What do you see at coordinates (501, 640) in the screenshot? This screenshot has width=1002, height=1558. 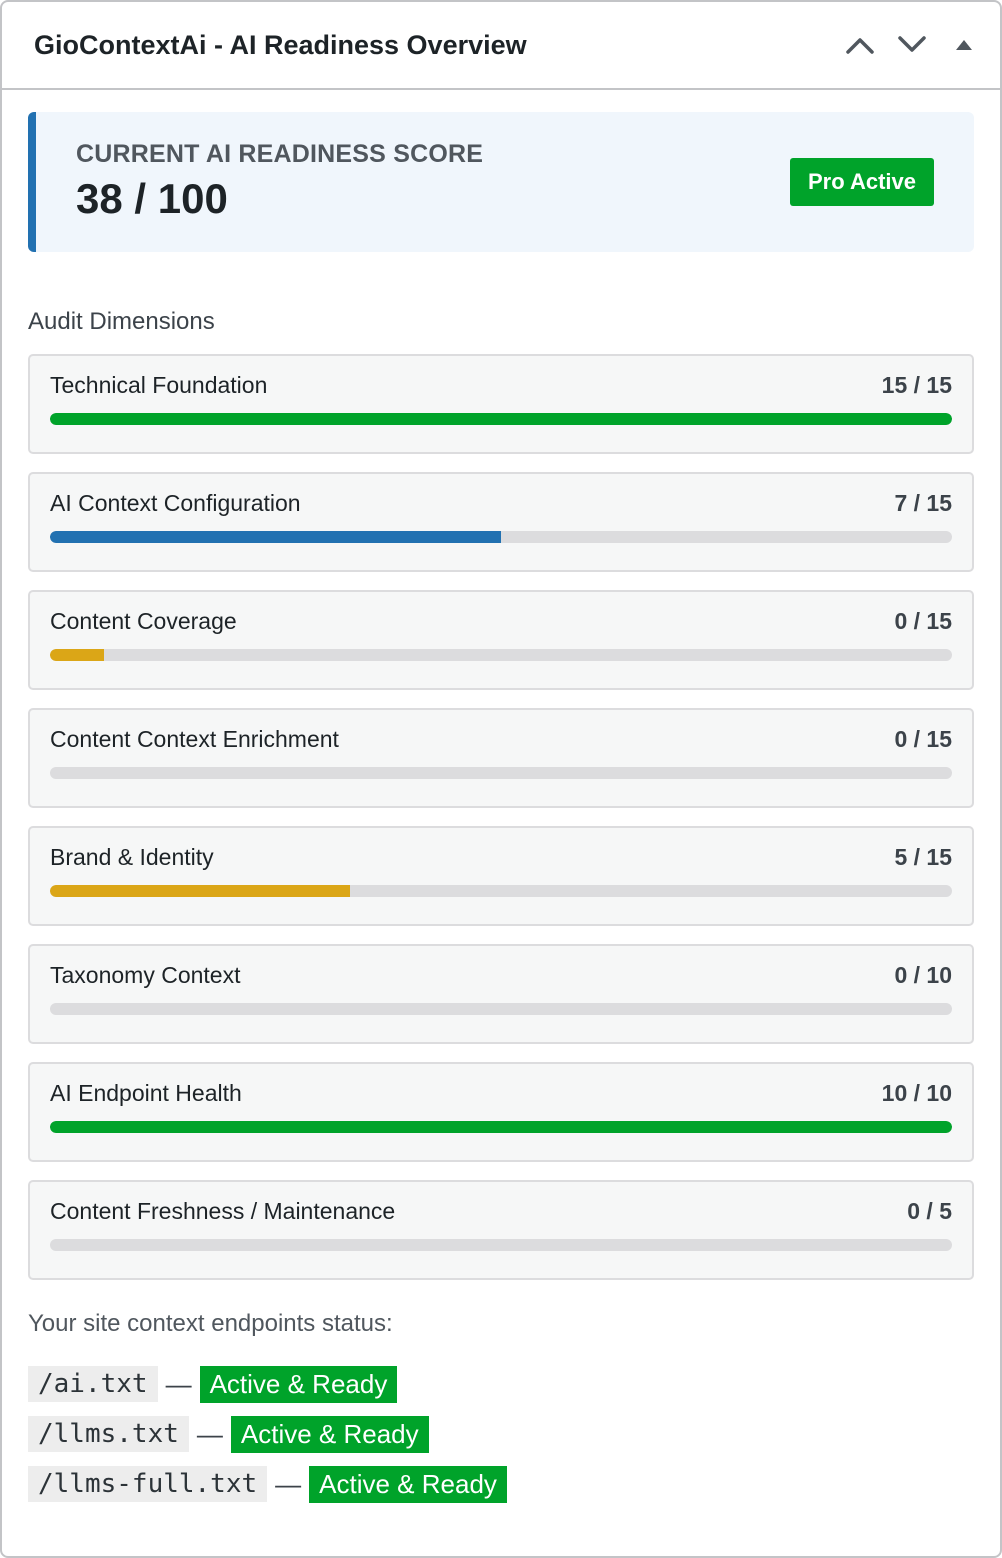 I see `dimension-card: Content Coverage 0 / 15` at bounding box center [501, 640].